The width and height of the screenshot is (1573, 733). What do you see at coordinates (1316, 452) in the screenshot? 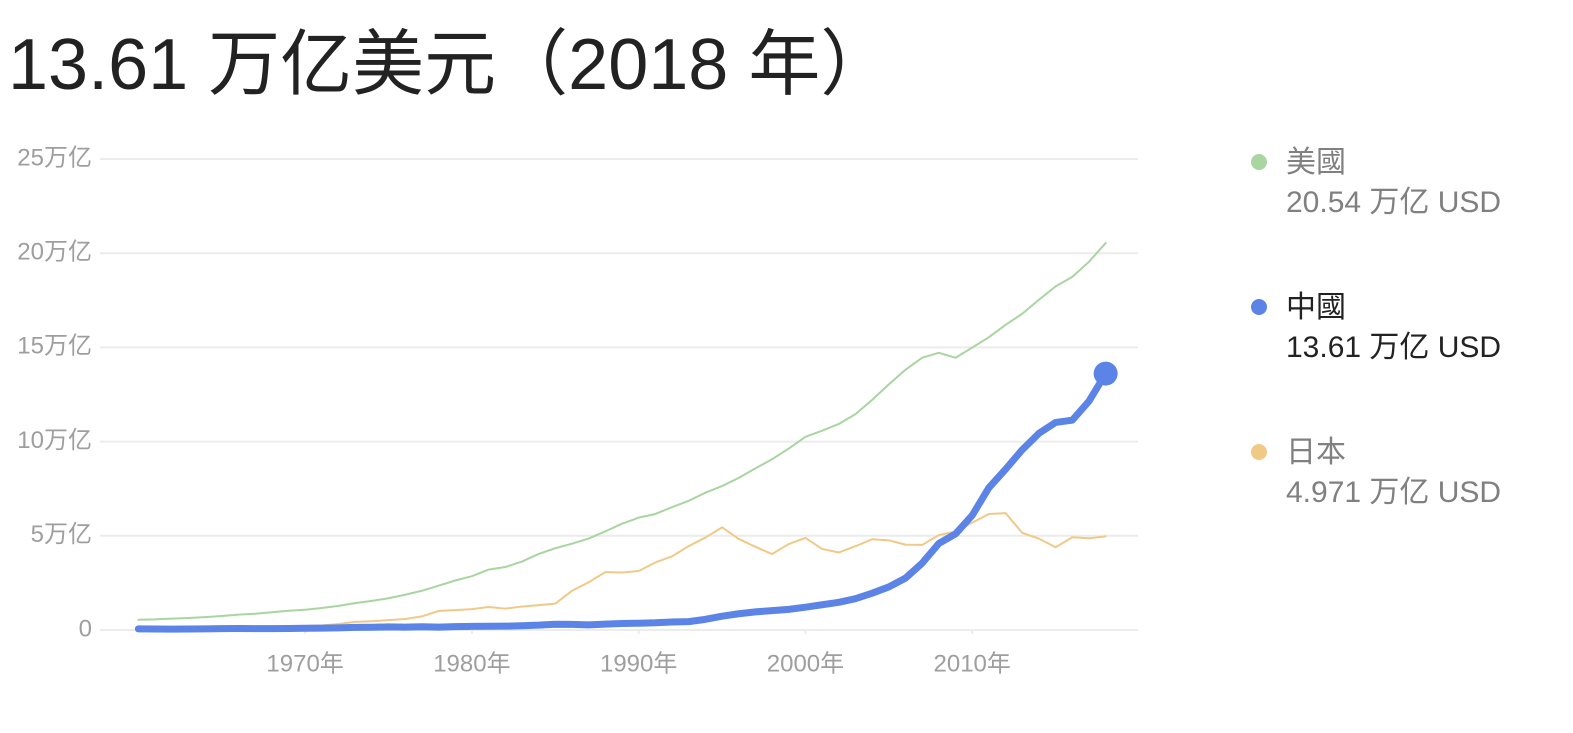
I see `legend-label: 日本` at bounding box center [1316, 452].